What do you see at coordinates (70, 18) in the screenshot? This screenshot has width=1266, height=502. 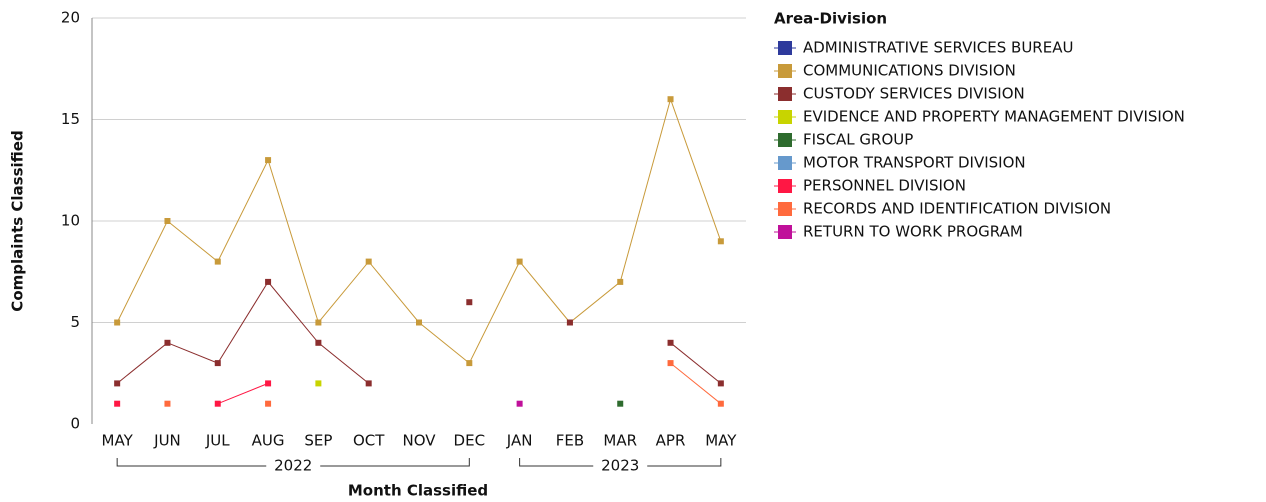 I see `y-tick-label: 20` at bounding box center [70, 18].